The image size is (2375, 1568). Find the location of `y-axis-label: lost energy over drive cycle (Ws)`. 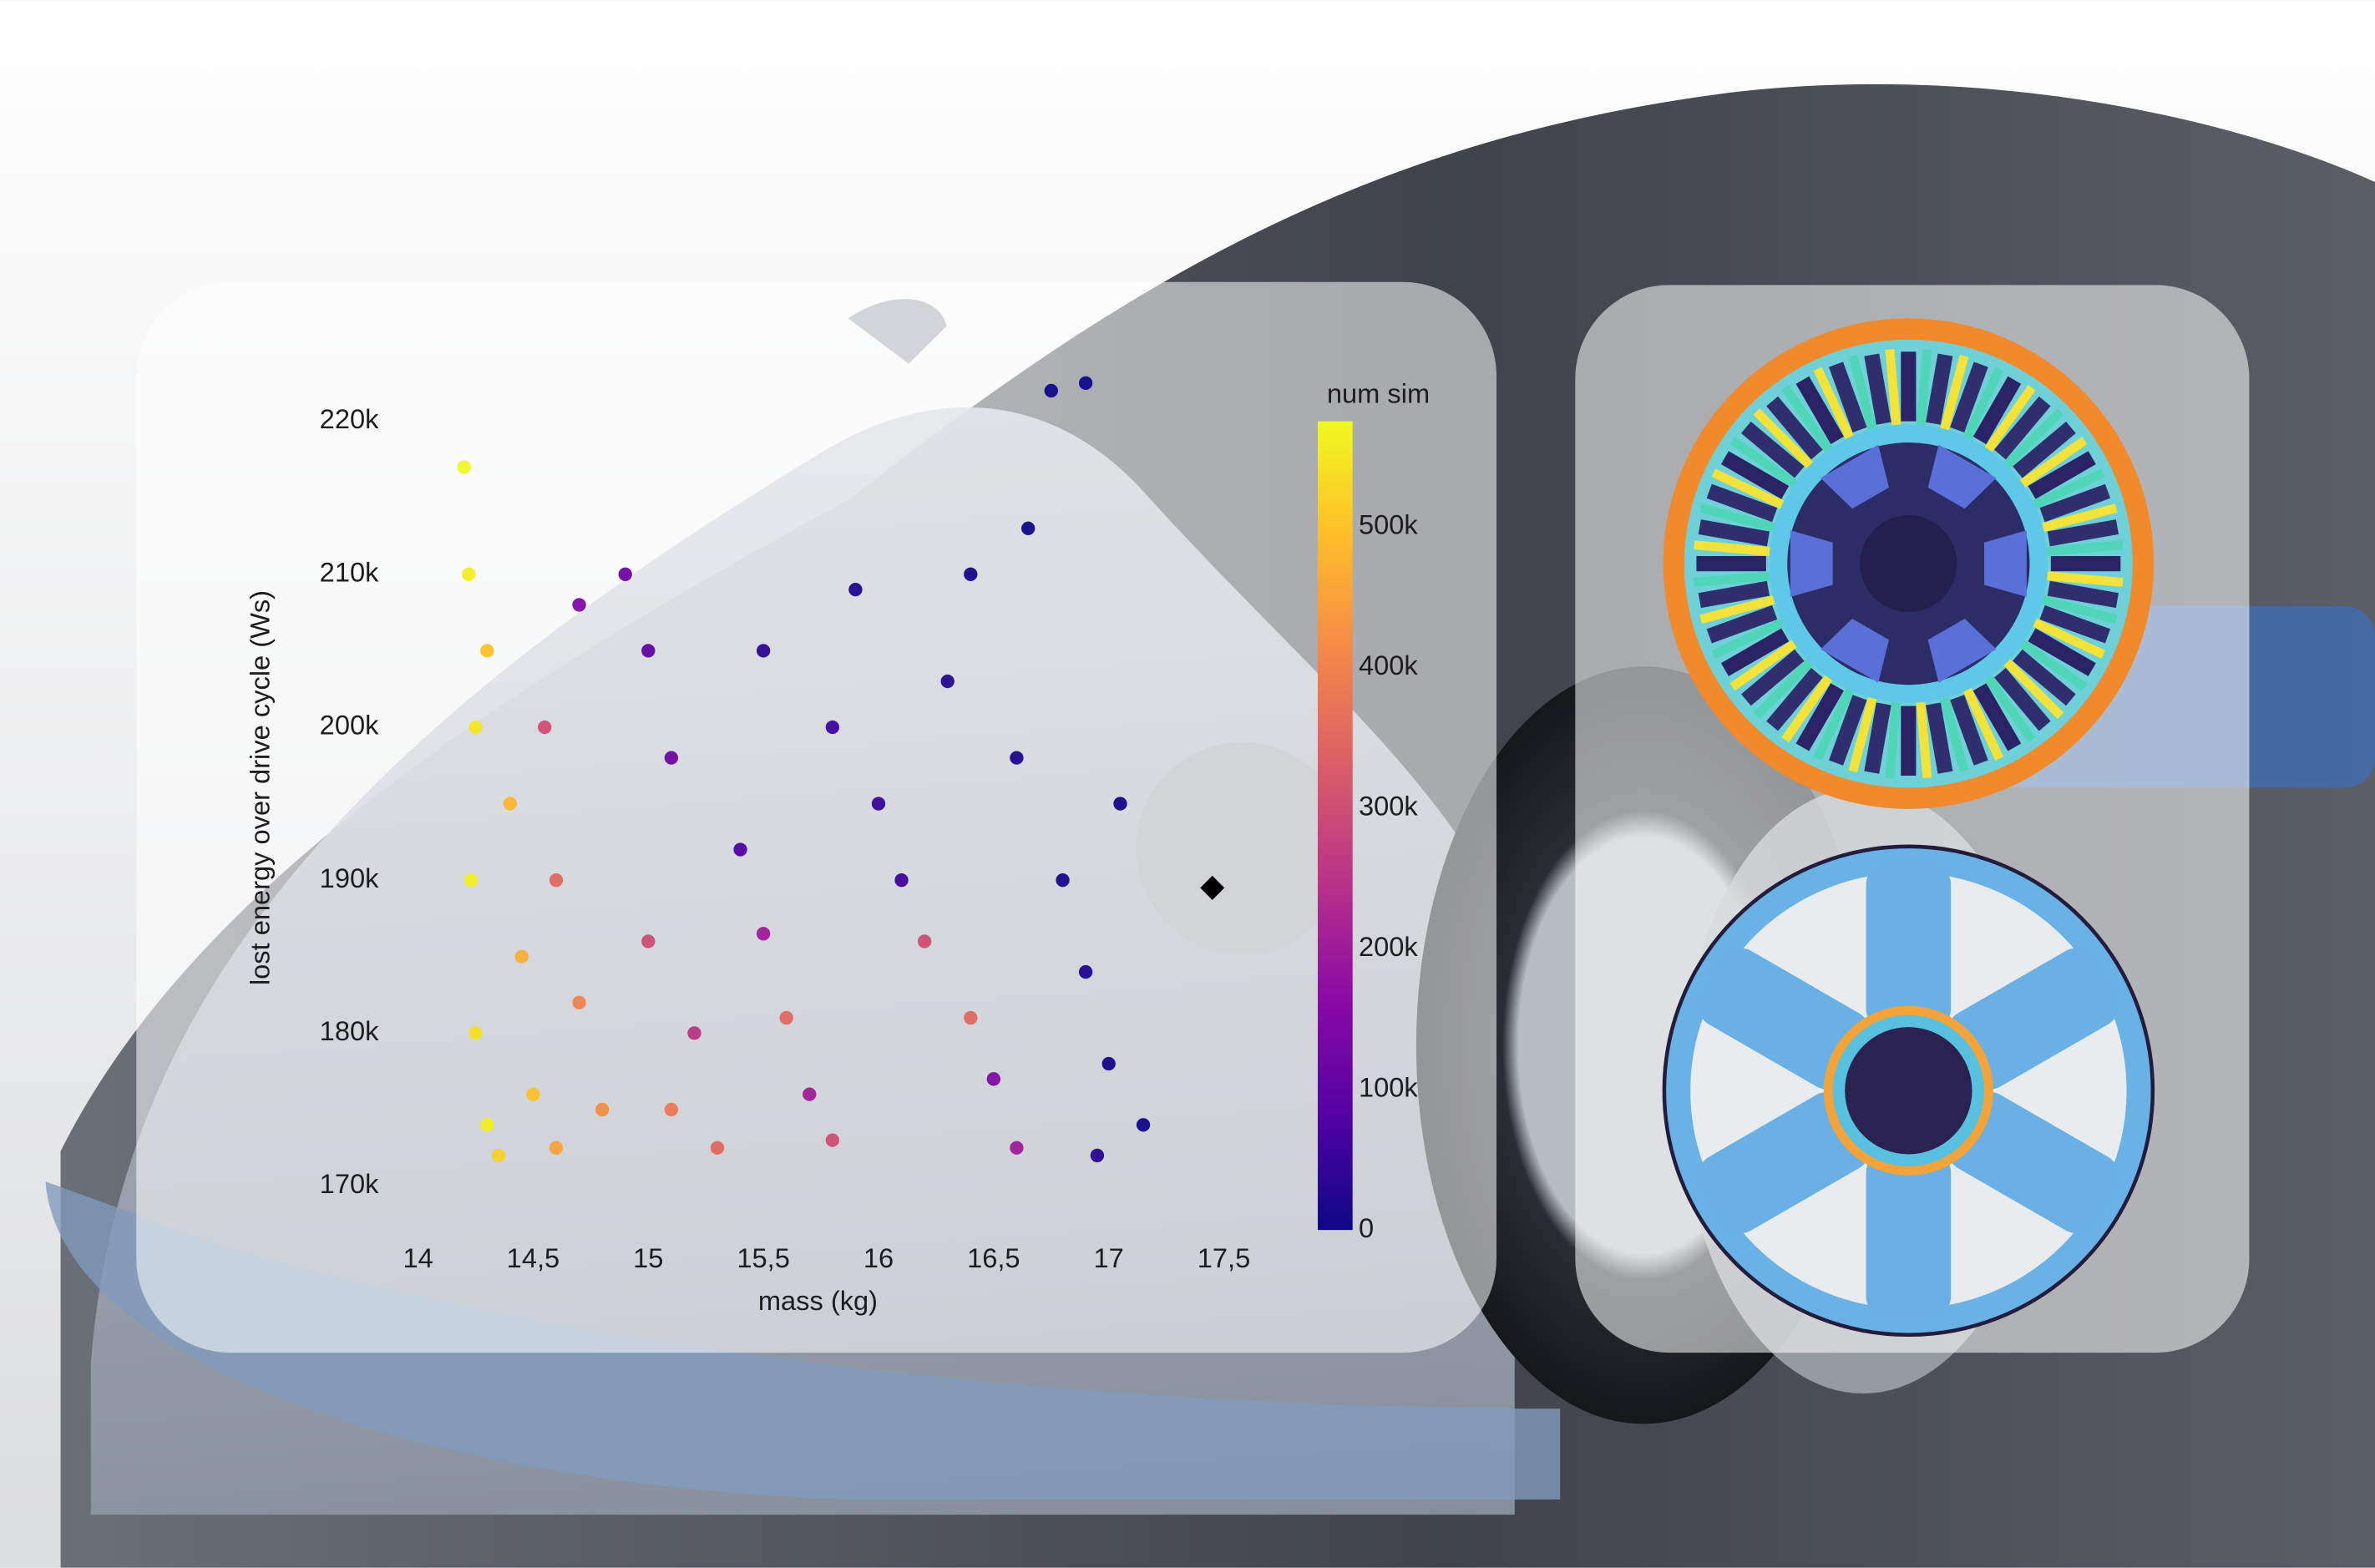

y-axis-label: lost energy over drive cycle (Ws) is located at coordinates (259, 787).